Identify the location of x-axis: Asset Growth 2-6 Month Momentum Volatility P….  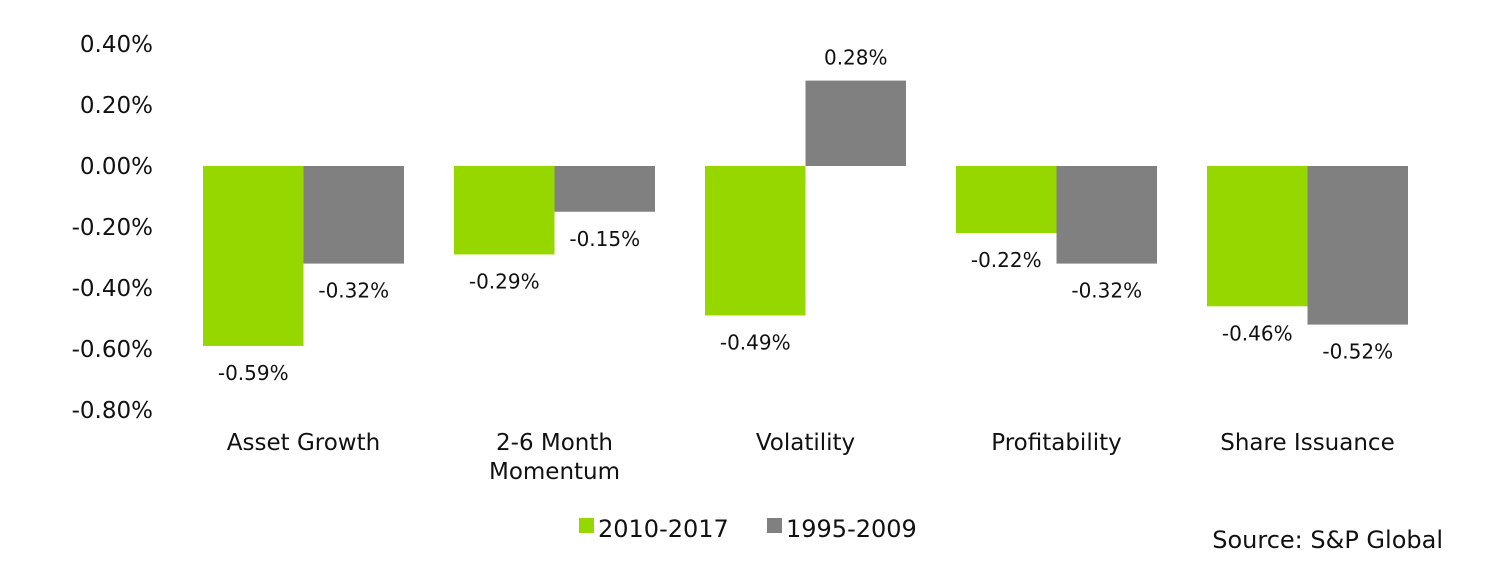
(811, 457).